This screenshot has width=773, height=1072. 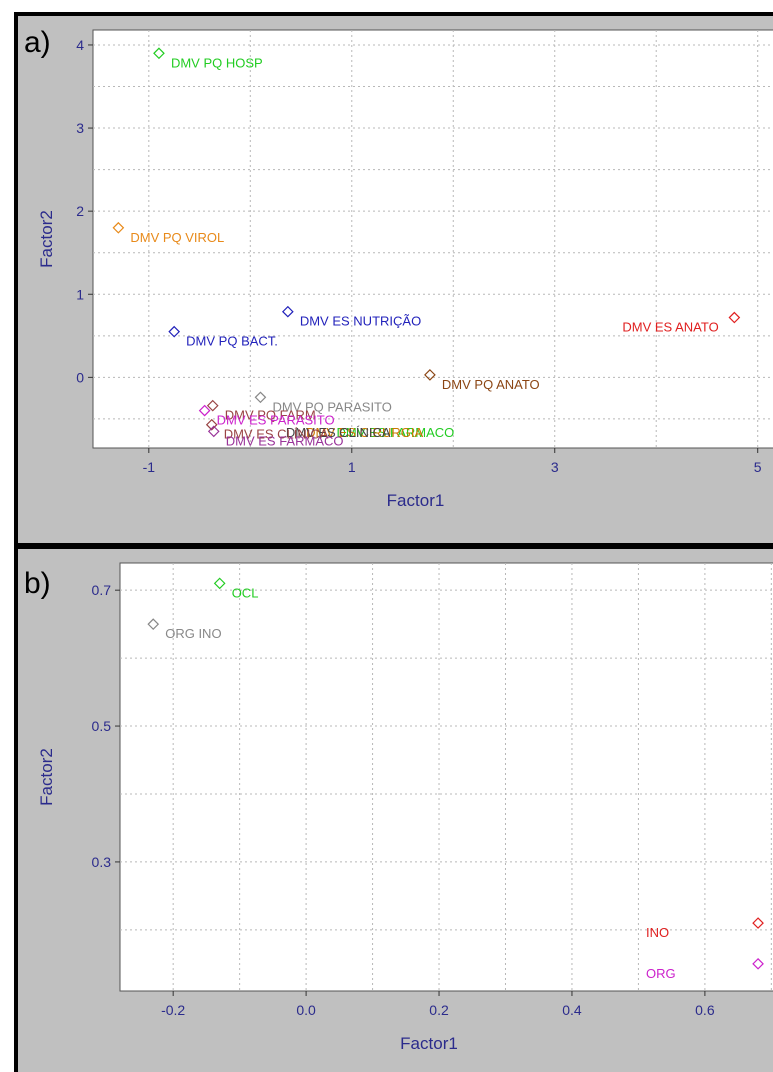 I want to click on point-label: DMV PQ VIROL, so click(x=177, y=237).